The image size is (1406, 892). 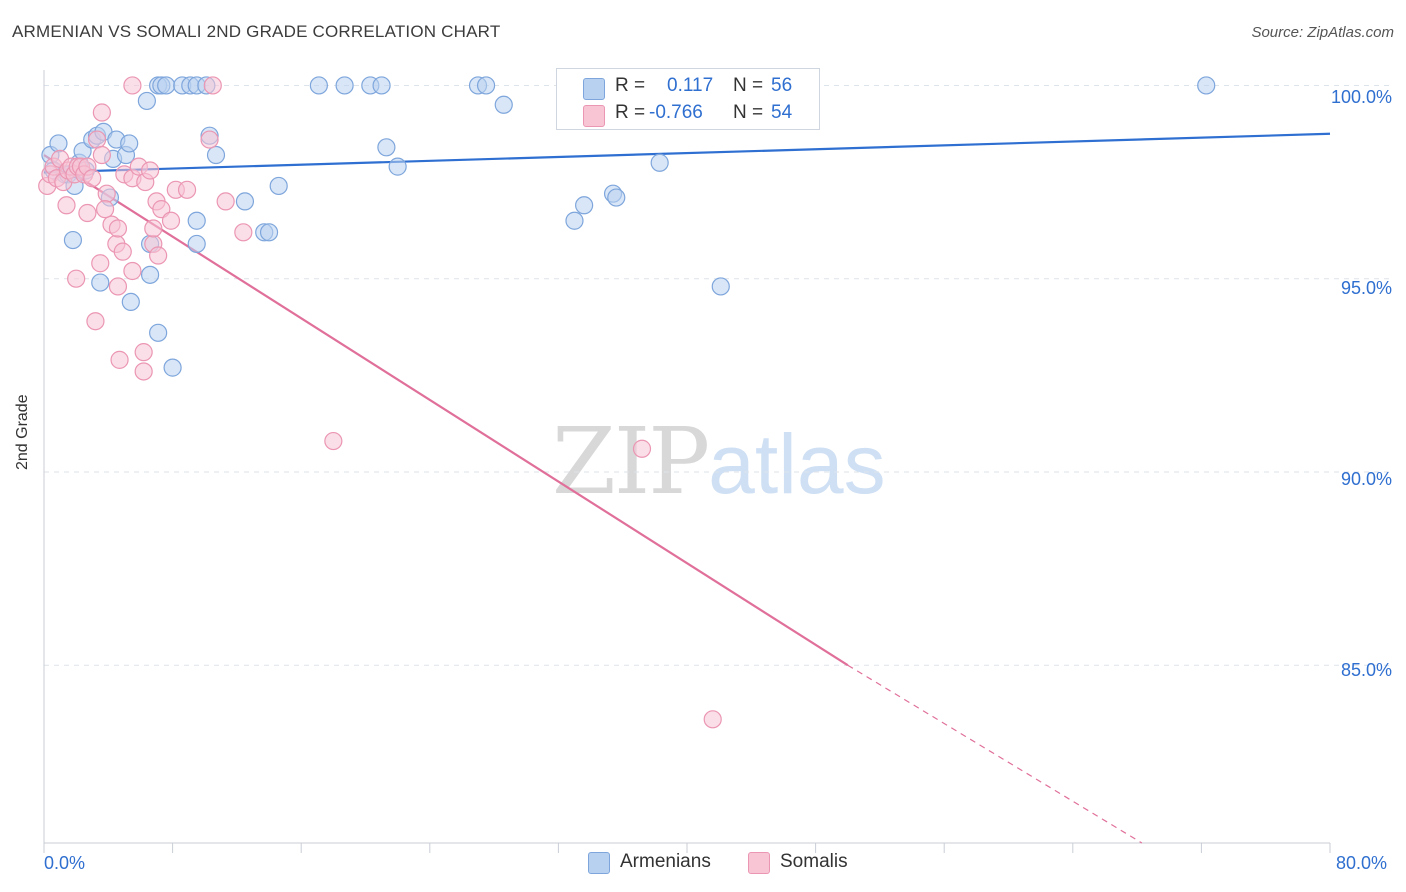 What do you see at coordinates (1366, 288) in the screenshot?
I see `y-tick-95: 95.0%` at bounding box center [1366, 288].